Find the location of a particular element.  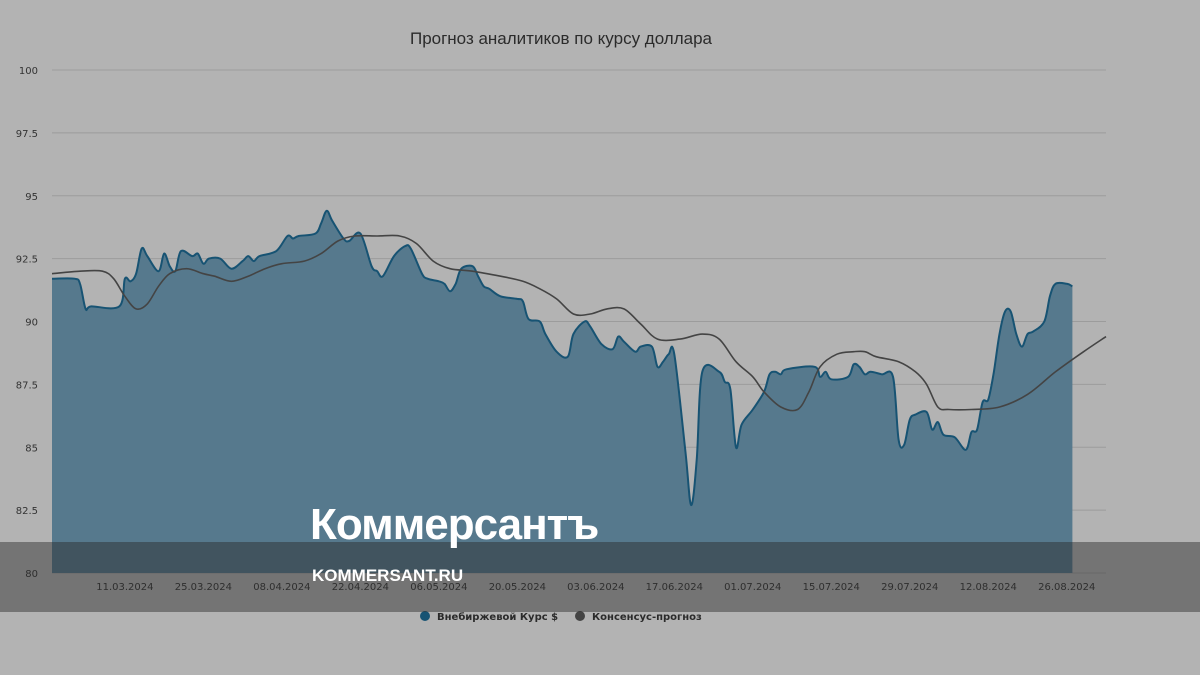

x-tick-label: 06.05.2024 is located at coordinates (438, 587).